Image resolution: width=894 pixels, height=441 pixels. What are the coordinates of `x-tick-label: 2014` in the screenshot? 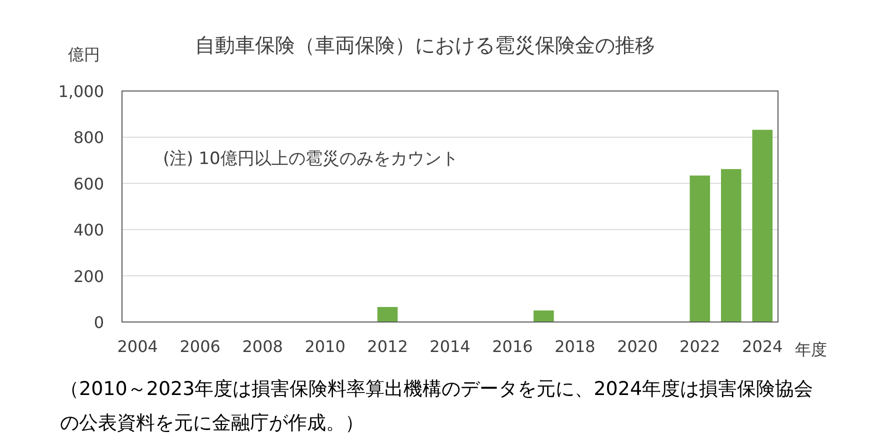 It's located at (450, 346).